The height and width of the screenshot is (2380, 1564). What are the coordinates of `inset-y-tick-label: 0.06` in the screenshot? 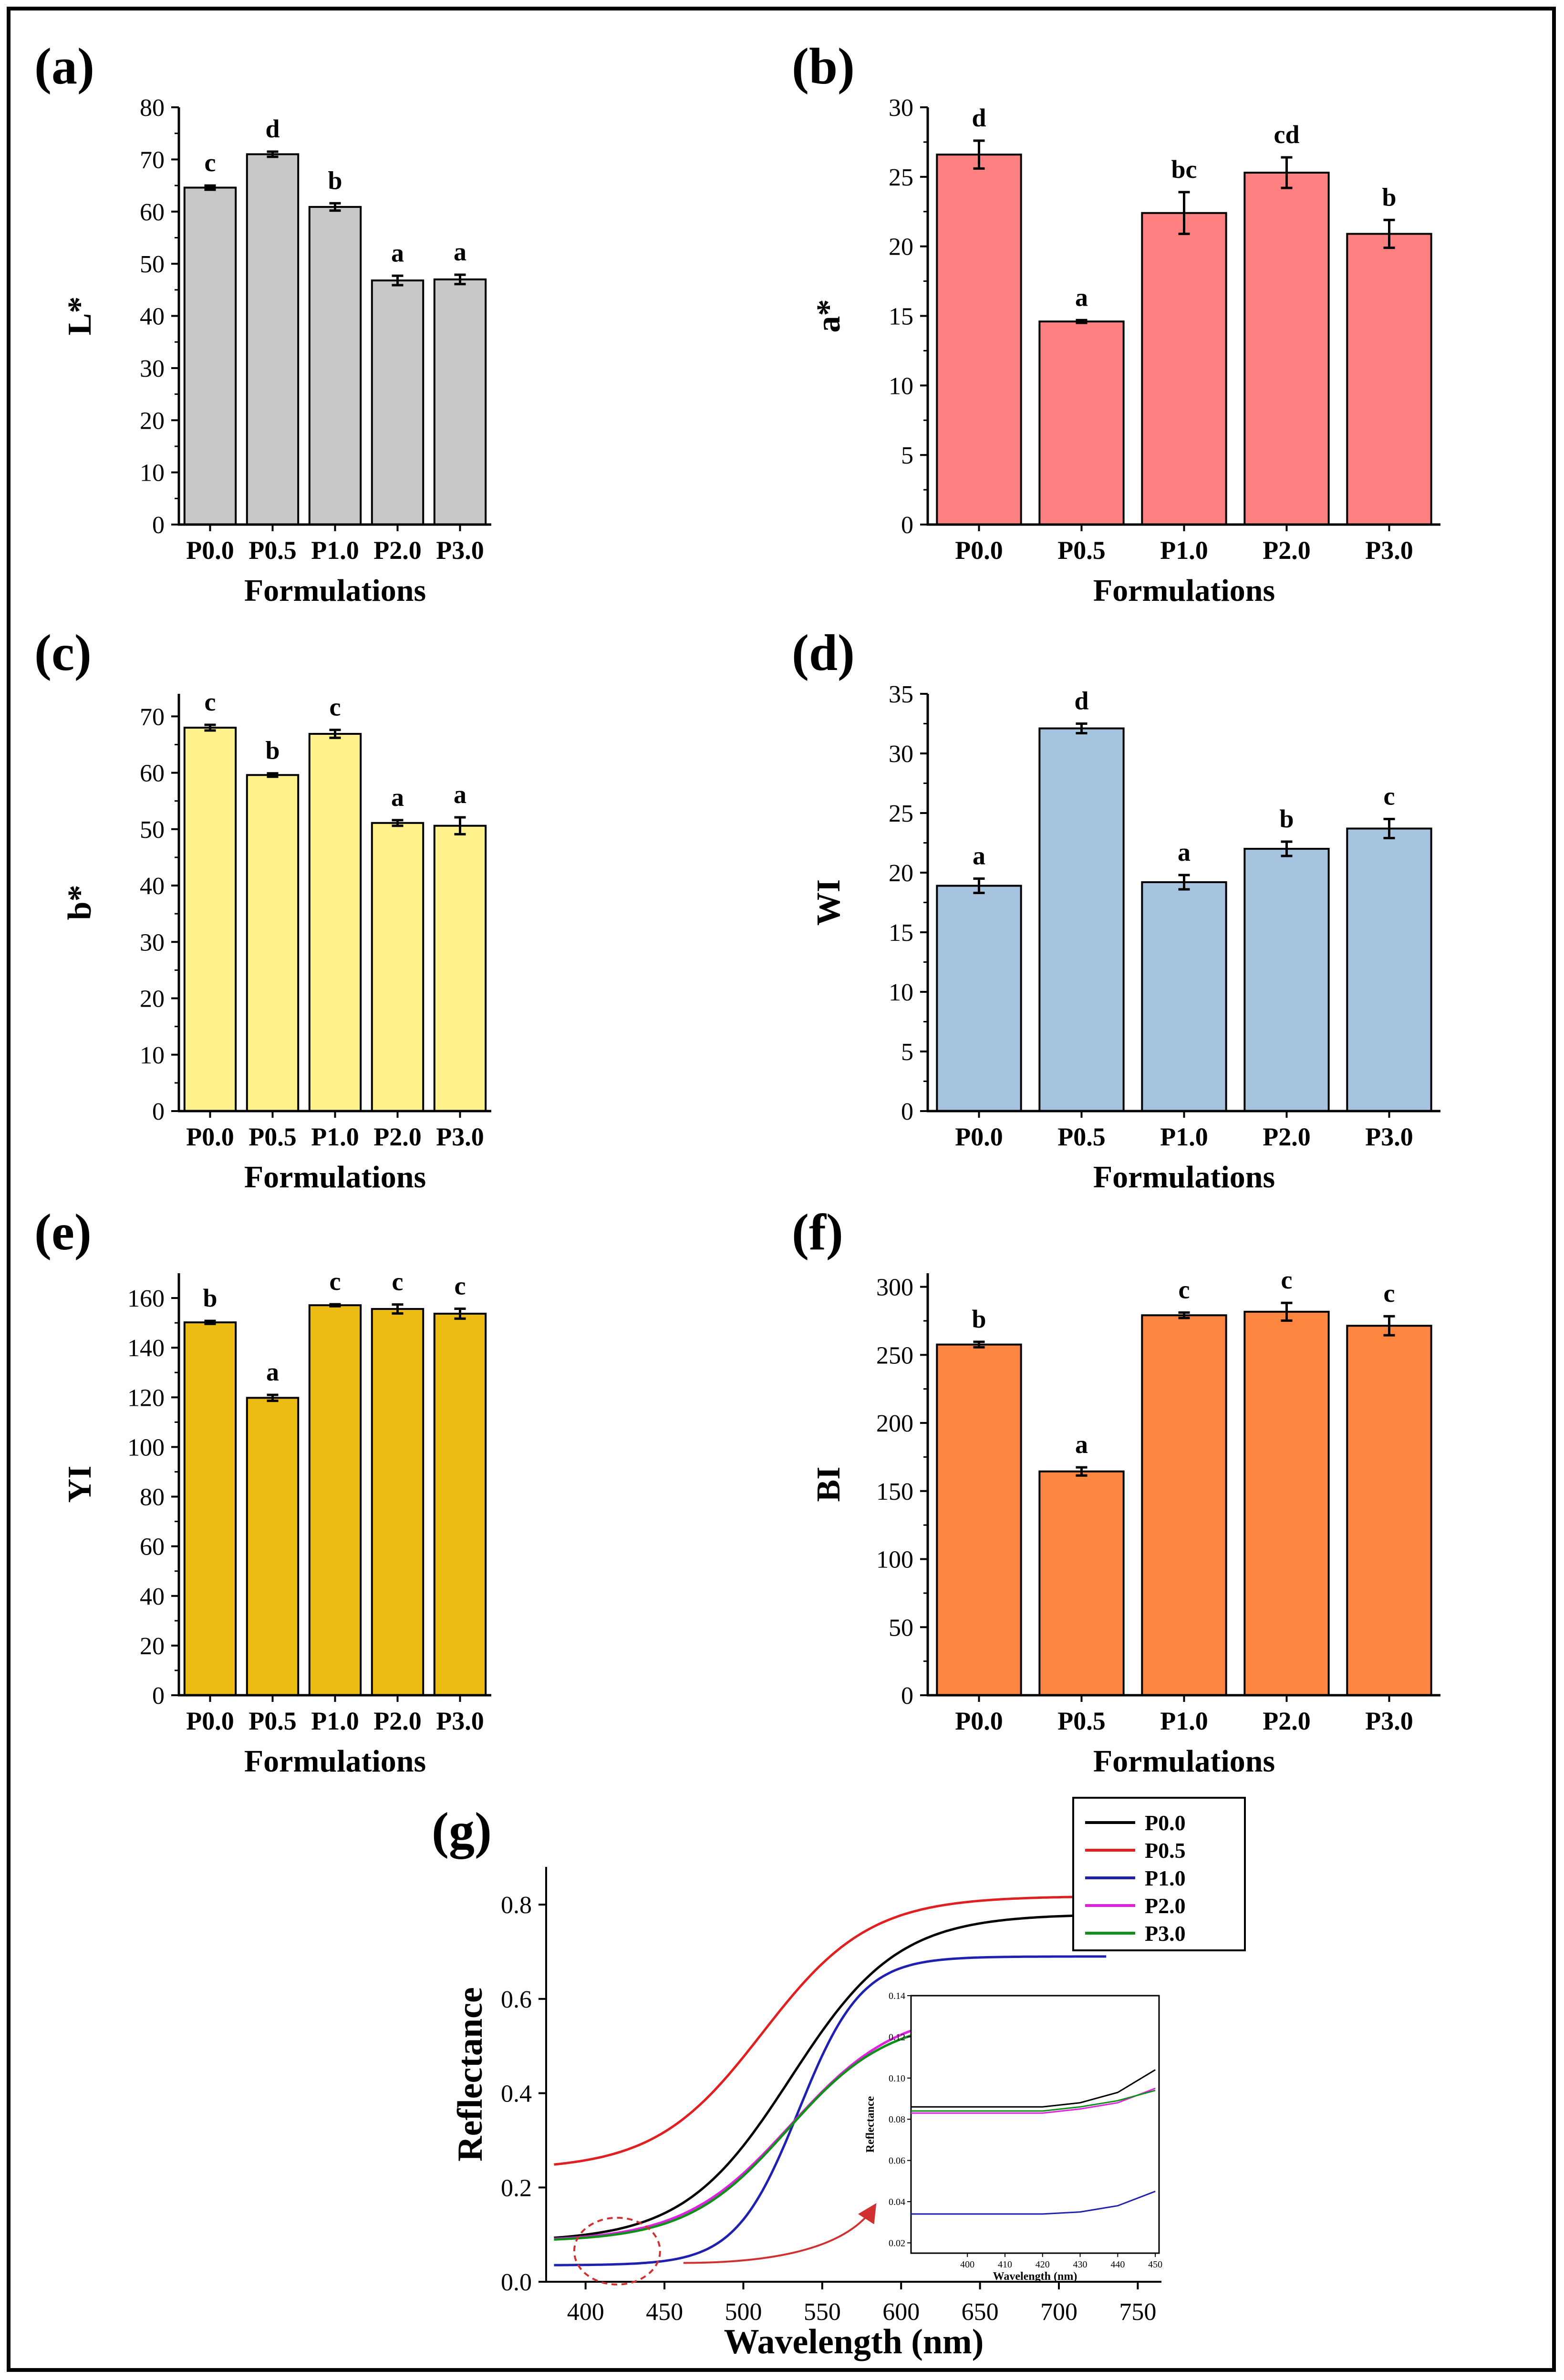 It's located at (897, 2161).